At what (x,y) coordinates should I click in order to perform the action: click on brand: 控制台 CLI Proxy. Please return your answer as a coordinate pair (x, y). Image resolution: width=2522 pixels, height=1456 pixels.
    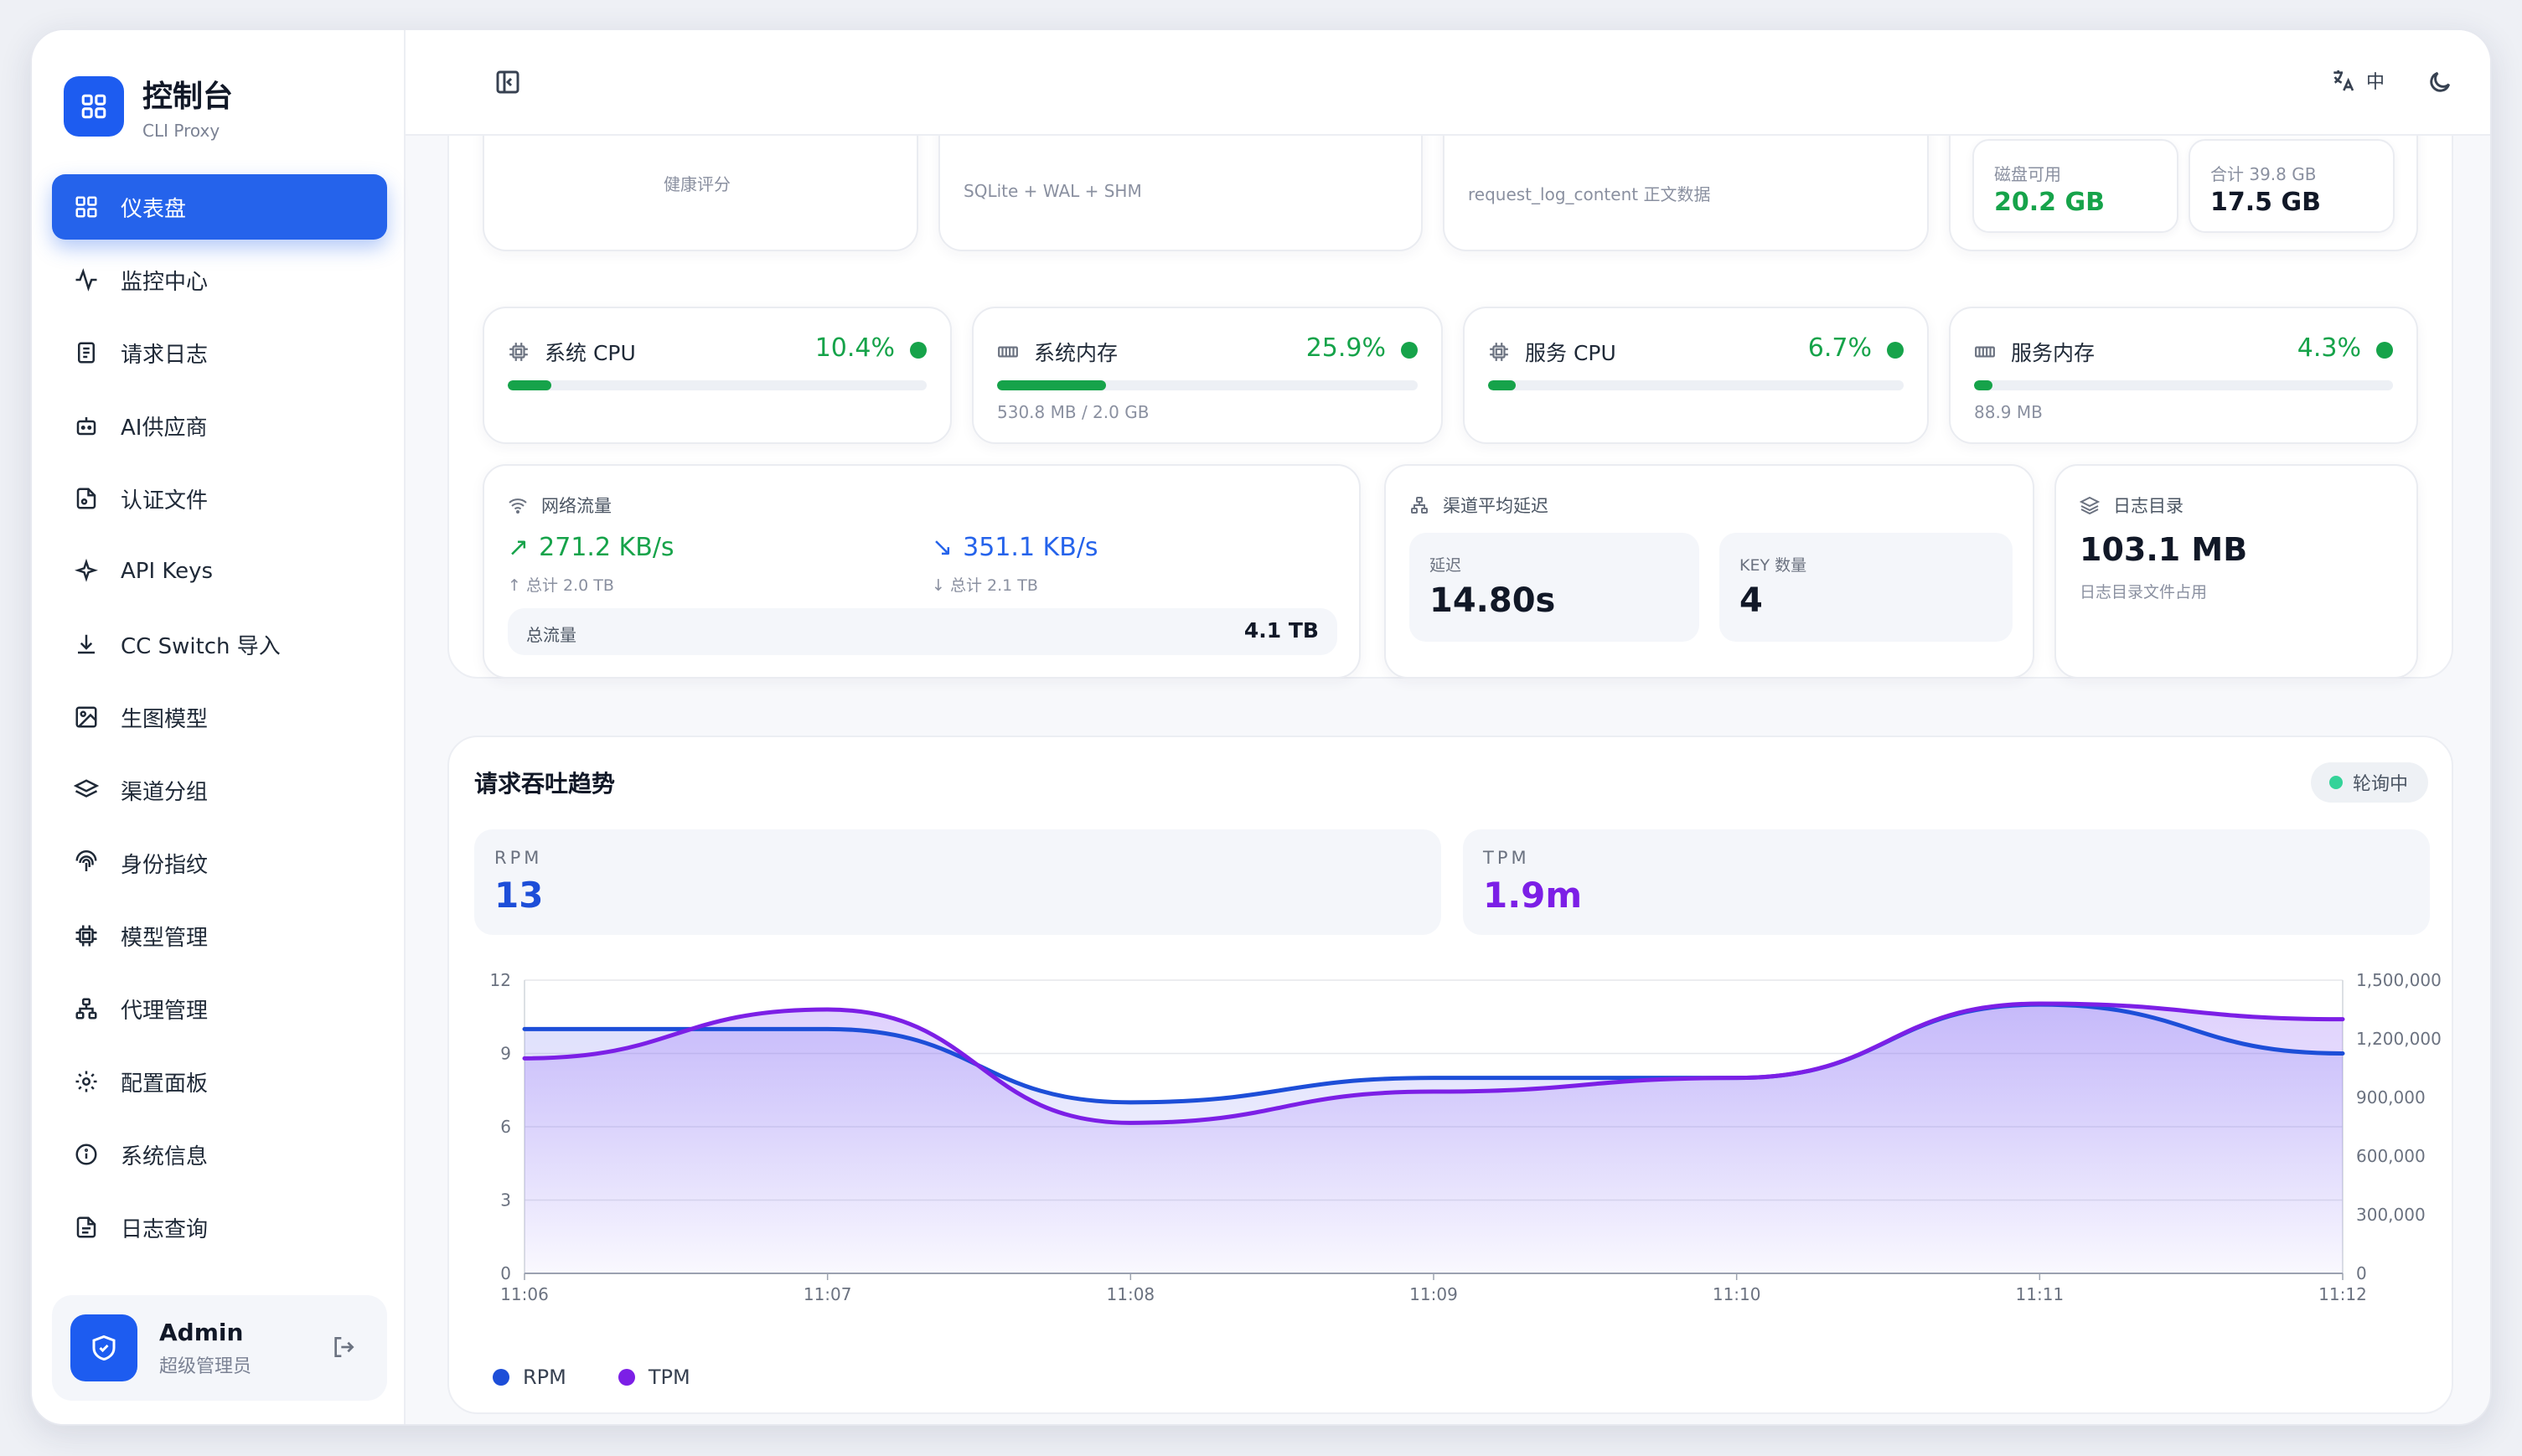
    Looking at the image, I should click on (148, 106).